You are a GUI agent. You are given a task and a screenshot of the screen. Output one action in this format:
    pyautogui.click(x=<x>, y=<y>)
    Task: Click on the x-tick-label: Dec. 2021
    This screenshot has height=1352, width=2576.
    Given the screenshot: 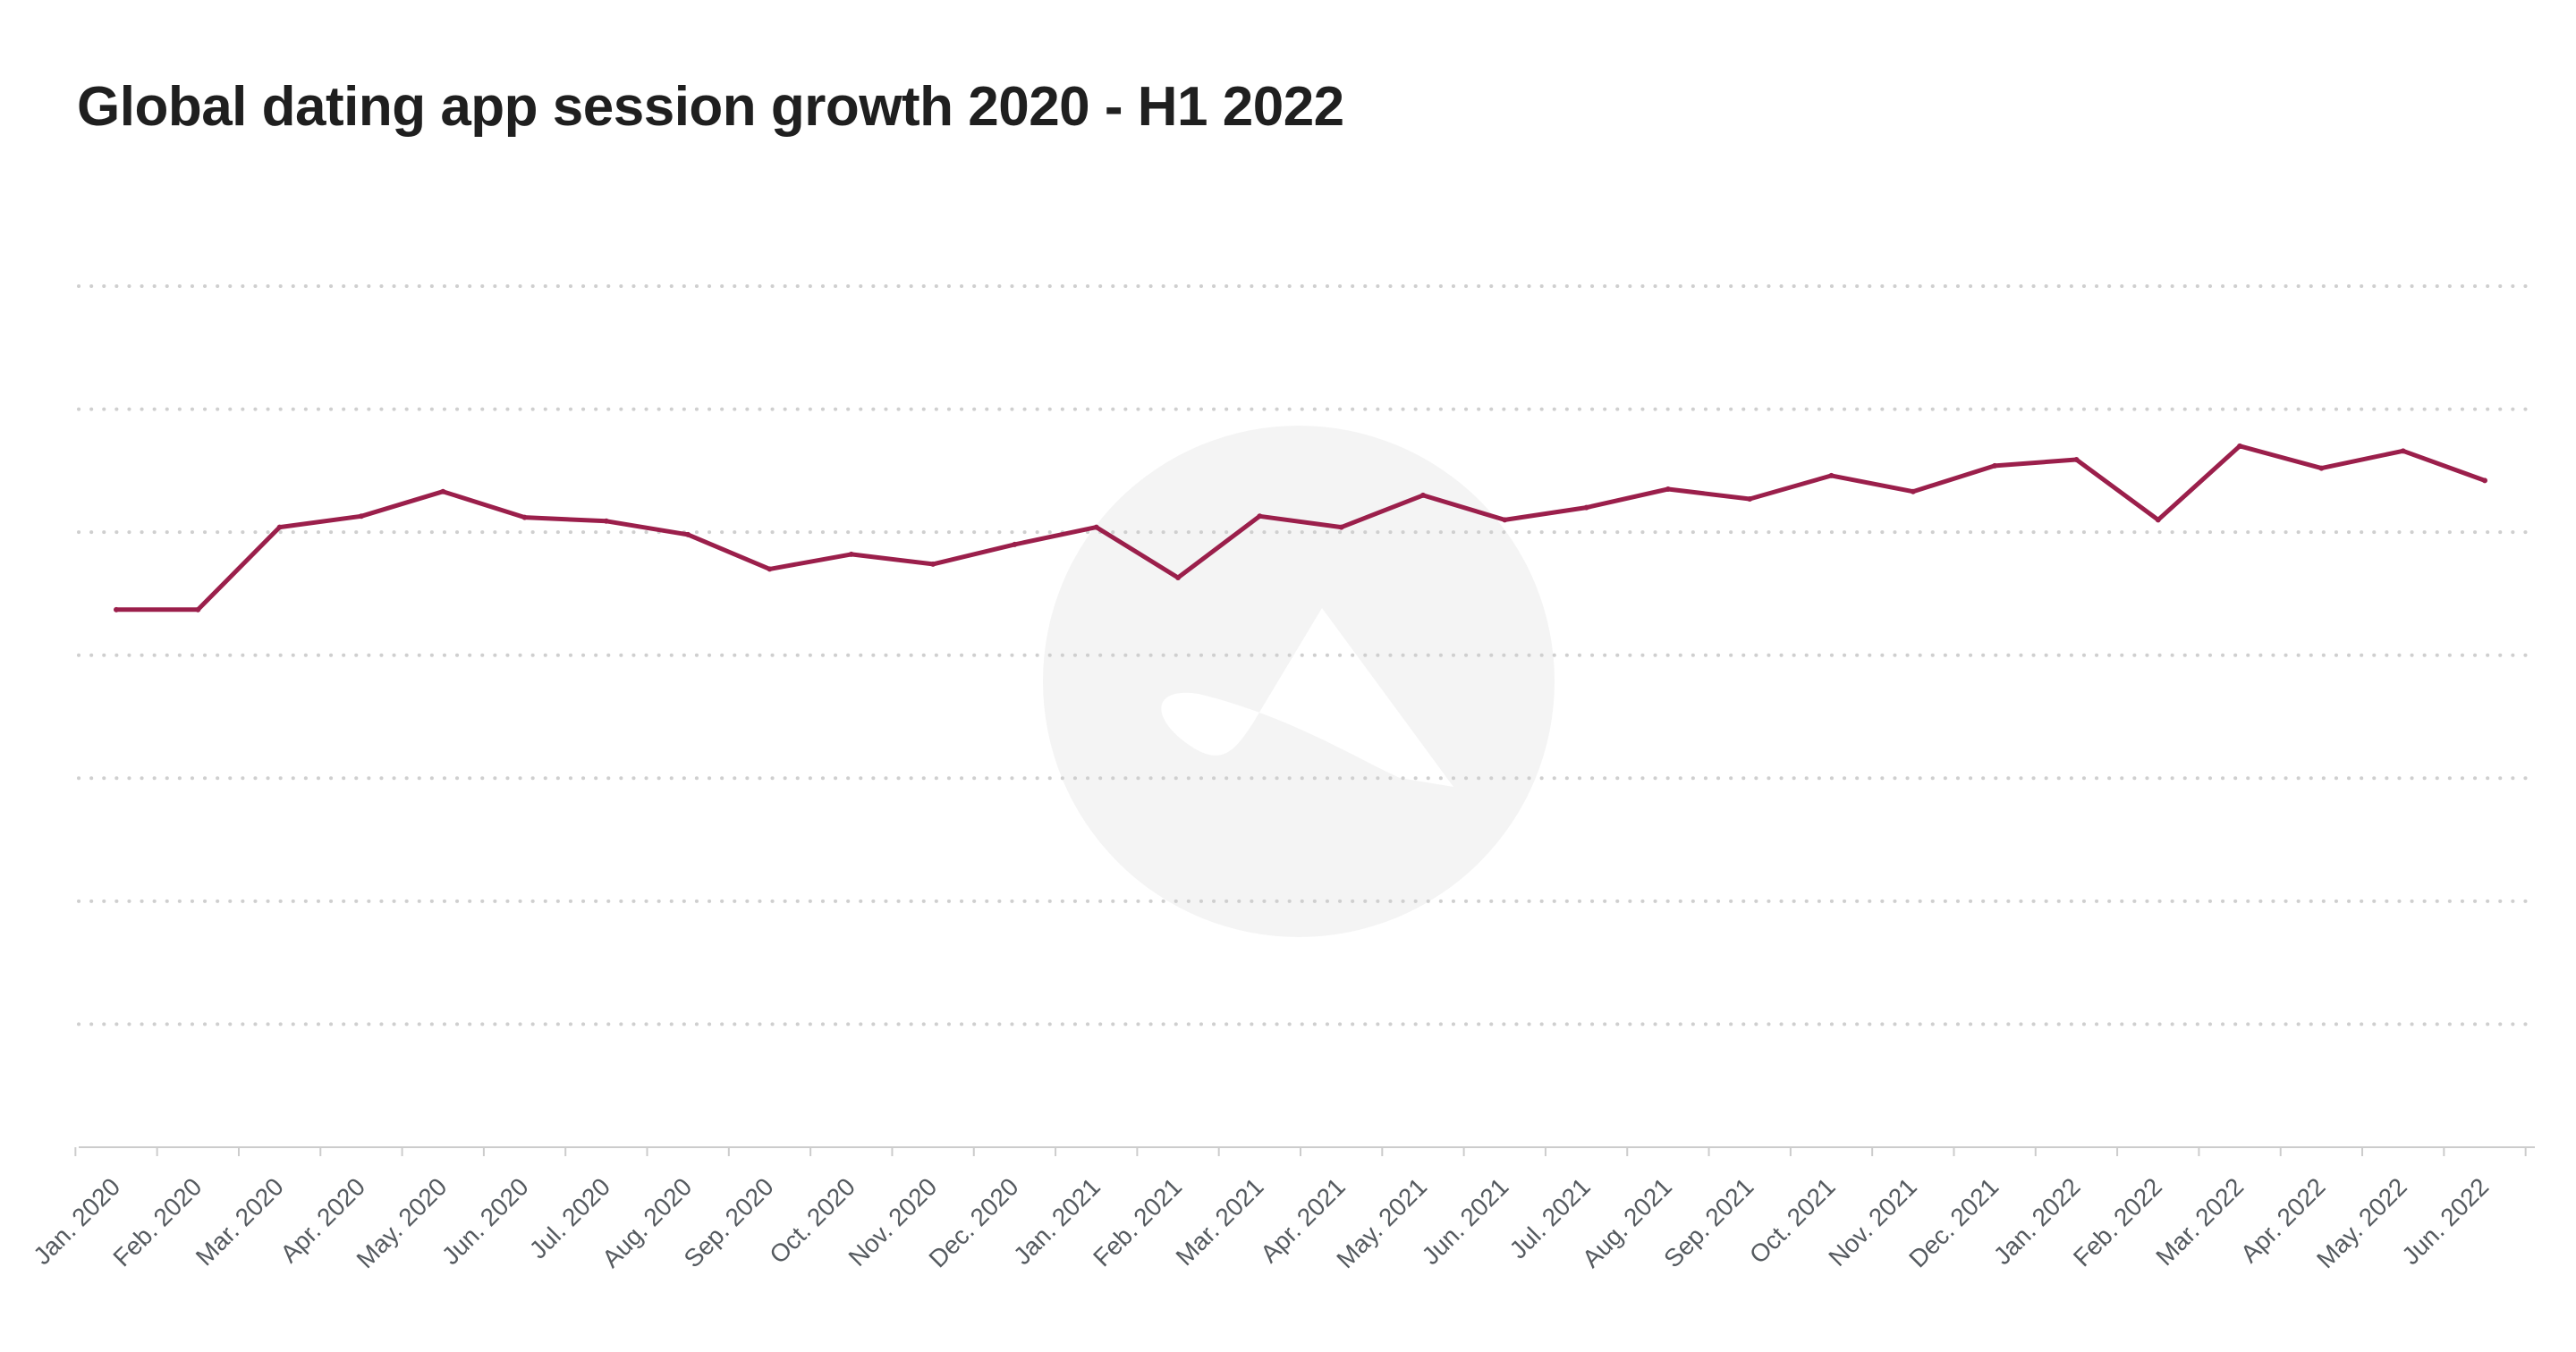 What is the action you would take?
    pyautogui.click(x=1953, y=1222)
    